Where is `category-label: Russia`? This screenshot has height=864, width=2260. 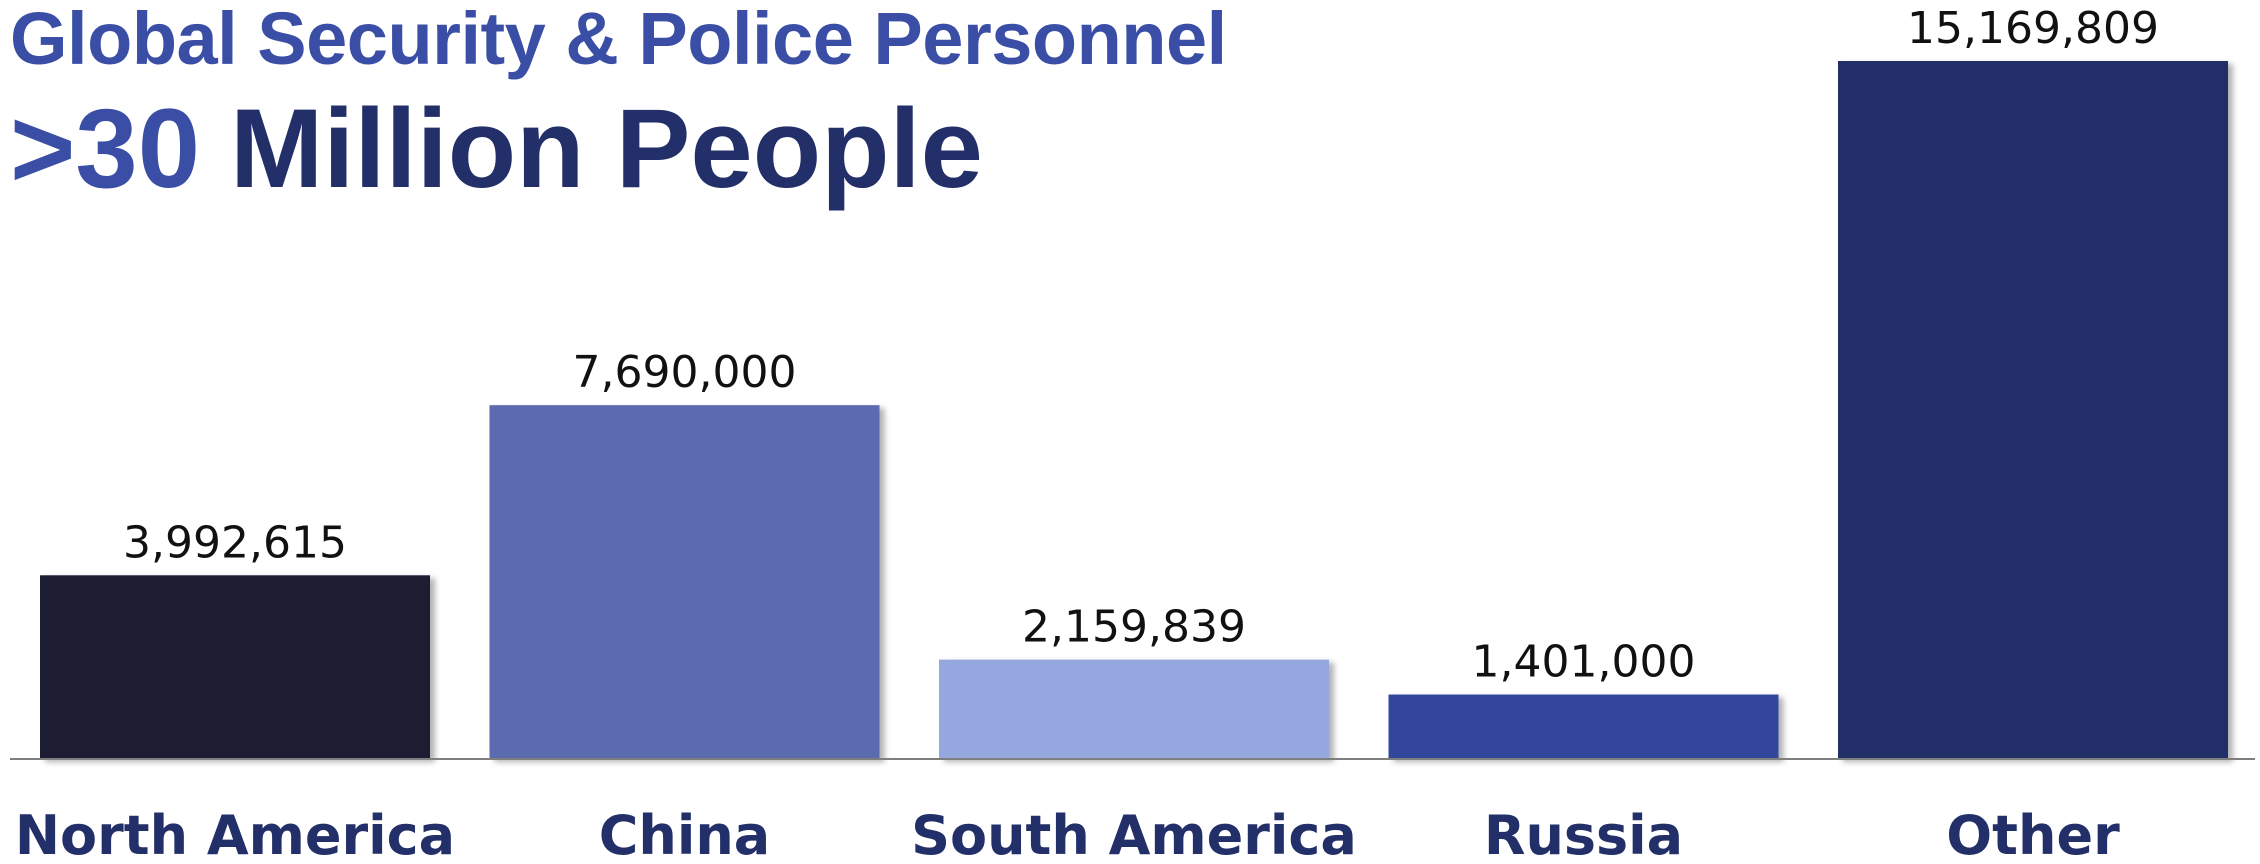
category-label: Russia is located at coordinates (1583, 834).